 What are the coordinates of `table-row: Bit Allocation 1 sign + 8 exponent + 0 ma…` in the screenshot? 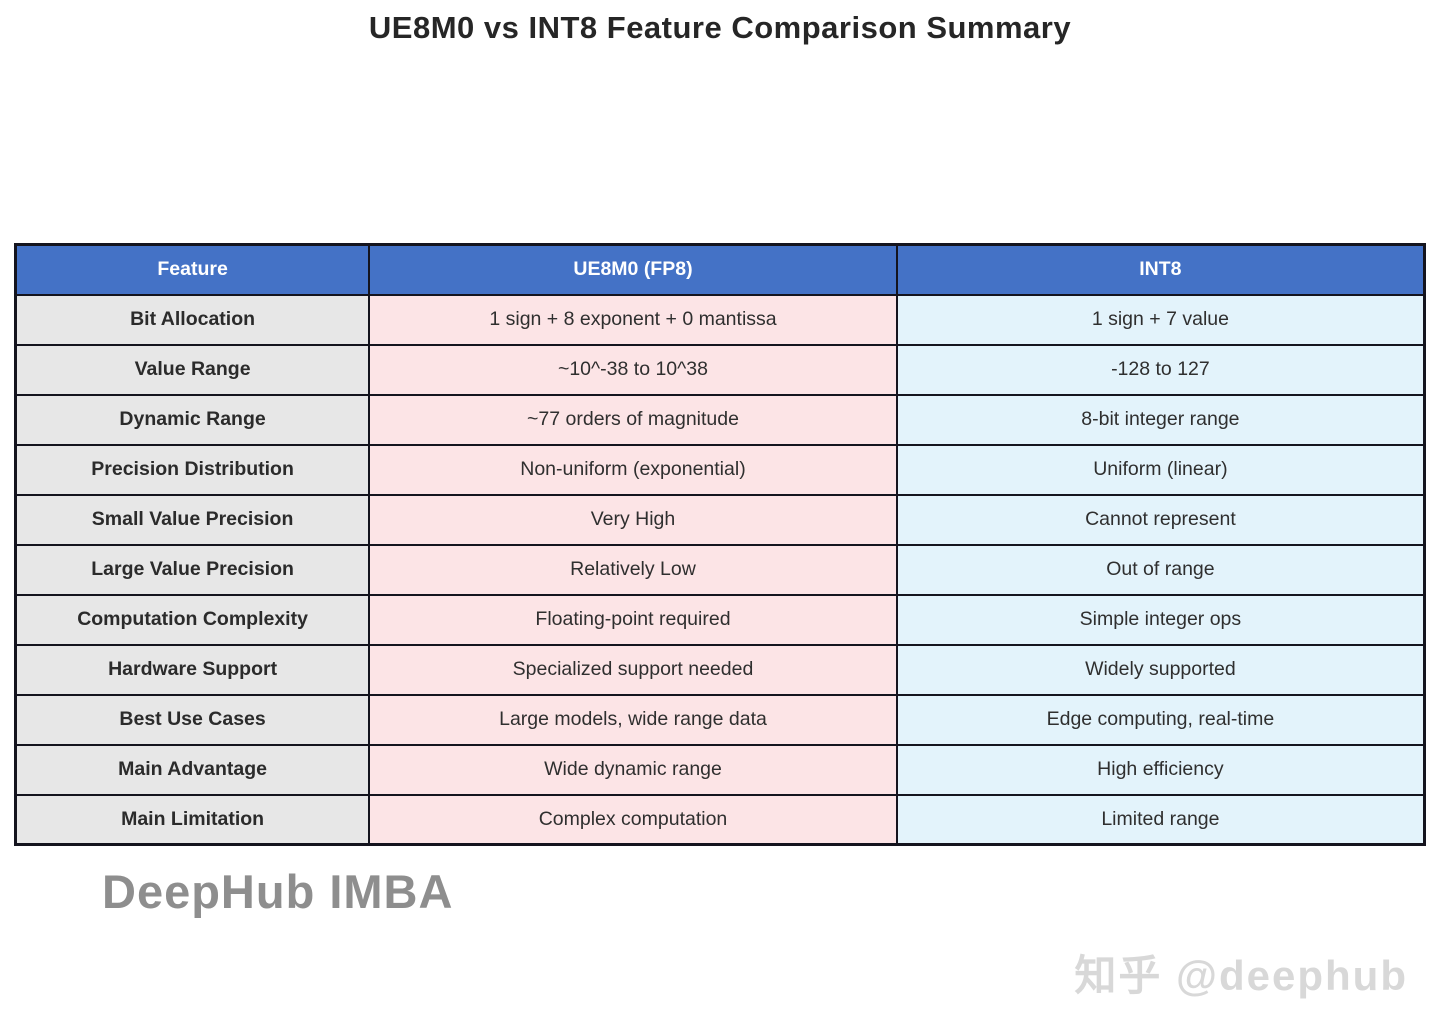 It's located at (720, 319).